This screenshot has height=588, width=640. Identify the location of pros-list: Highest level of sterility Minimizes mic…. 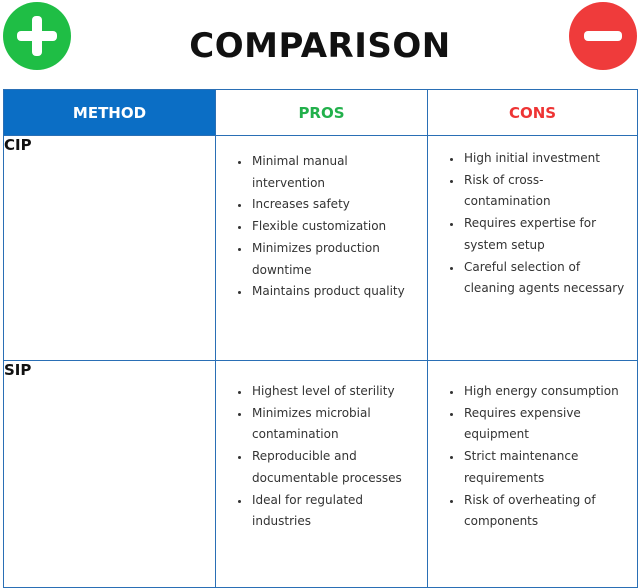
(321, 447).